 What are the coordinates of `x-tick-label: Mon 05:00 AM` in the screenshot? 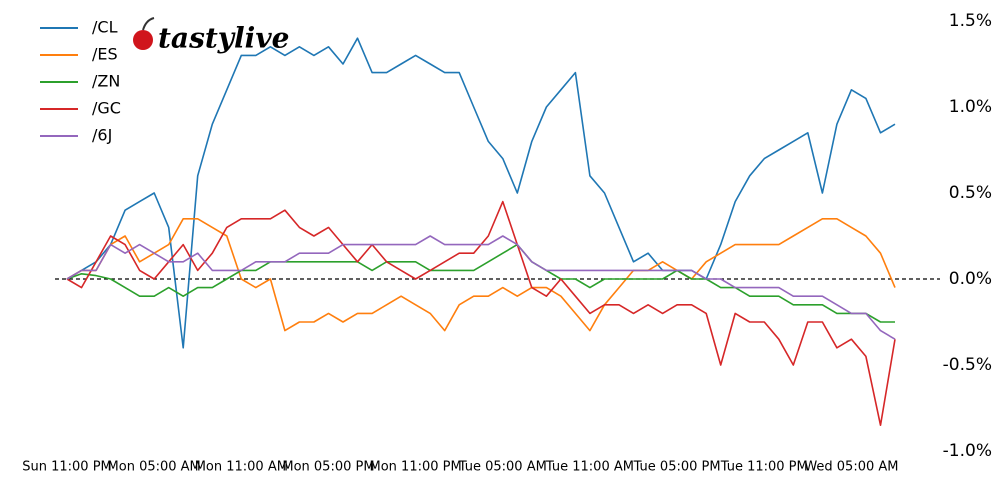 It's located at (154, 467).